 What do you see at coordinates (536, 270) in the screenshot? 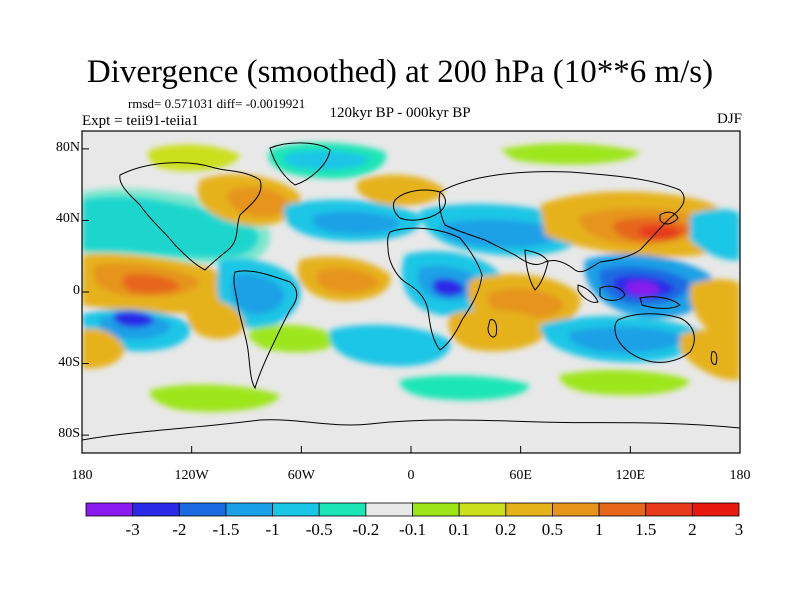
I see `coastline-india` at bounding box center [536, 270].